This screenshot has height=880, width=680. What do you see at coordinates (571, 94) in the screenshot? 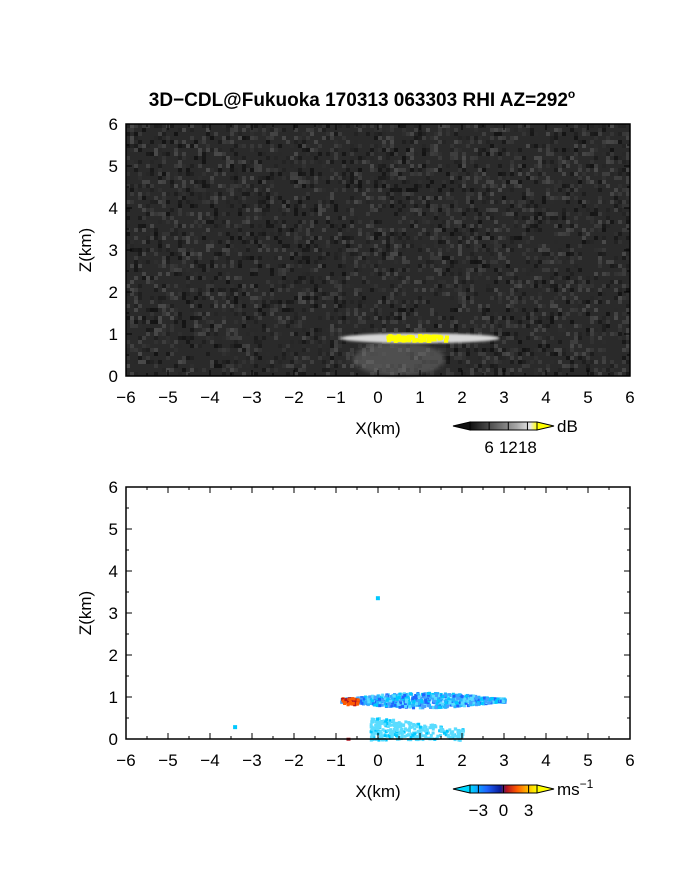
I see `degree-mark: o` at bounding box center [571, 94].